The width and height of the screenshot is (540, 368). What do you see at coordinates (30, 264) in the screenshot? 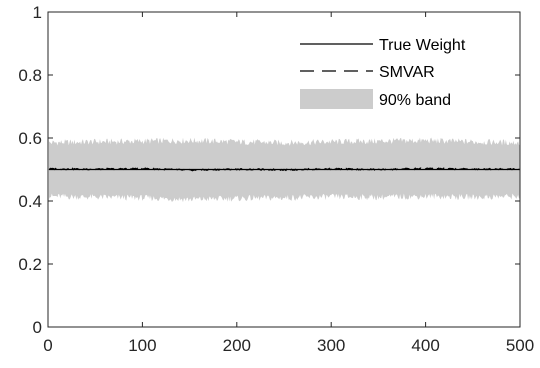
I see `y-tick-label: 0.2` at bounding box center [30, 264].